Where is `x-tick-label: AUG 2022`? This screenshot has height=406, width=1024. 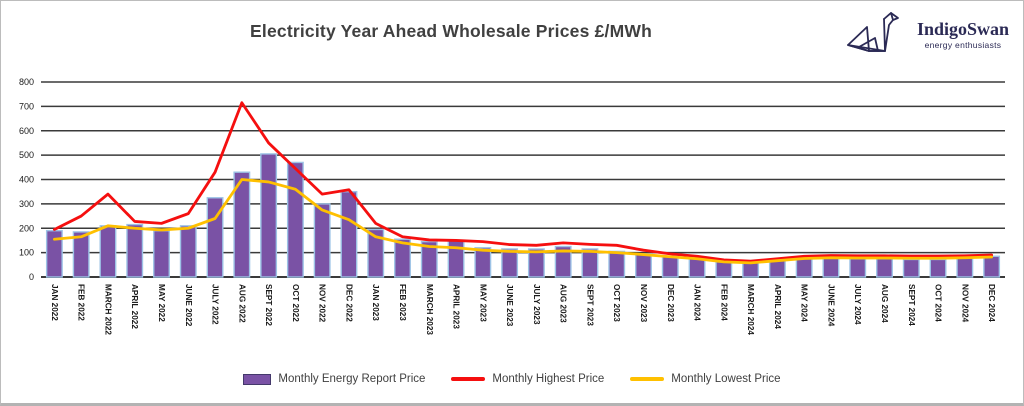
x-tick-label: AUG 2022 is located at coordinates (241, 303).